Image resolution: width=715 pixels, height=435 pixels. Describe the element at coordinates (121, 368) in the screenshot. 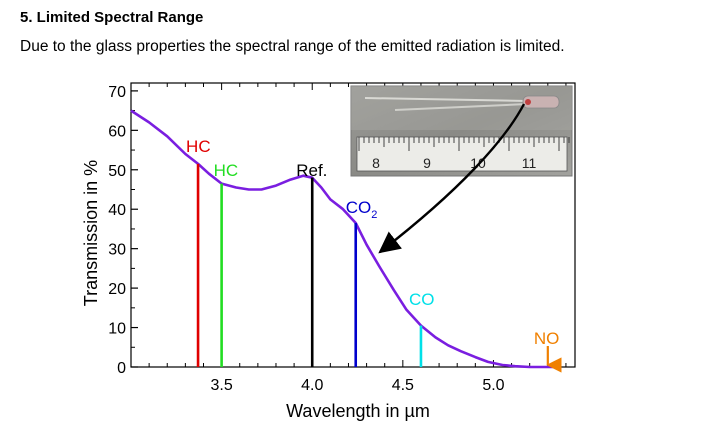

I see `y-tick-label: 0` at that location.